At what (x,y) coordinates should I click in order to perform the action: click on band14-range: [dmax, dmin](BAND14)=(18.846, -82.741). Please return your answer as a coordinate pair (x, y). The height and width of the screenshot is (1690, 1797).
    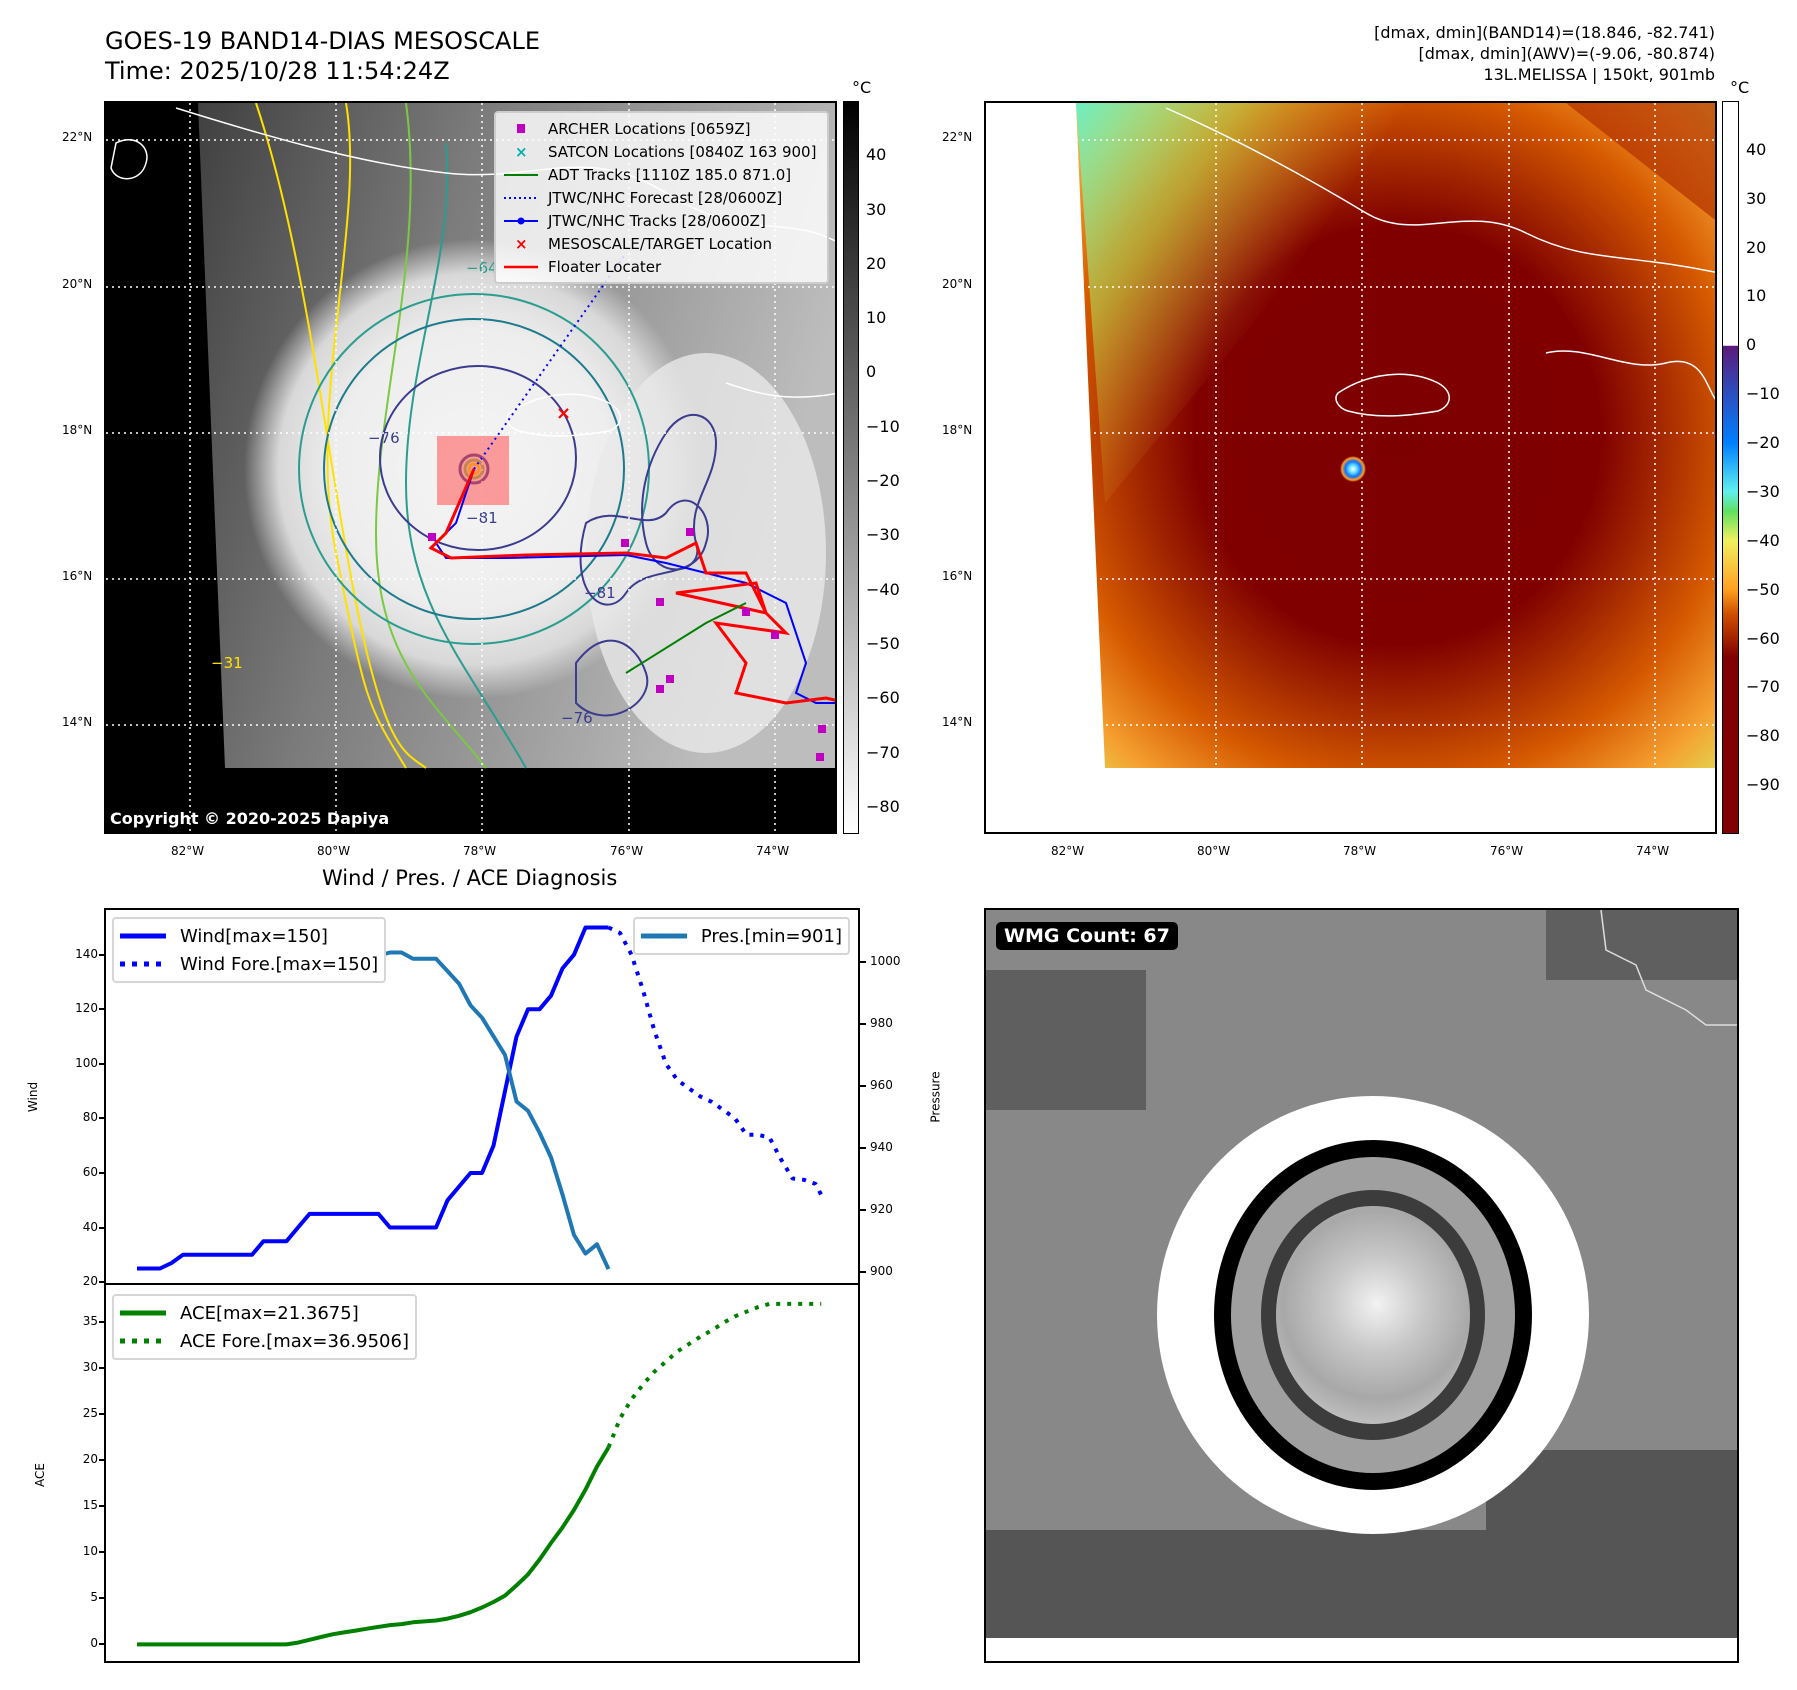
    Looking at the image, I should click on (1544, 32).